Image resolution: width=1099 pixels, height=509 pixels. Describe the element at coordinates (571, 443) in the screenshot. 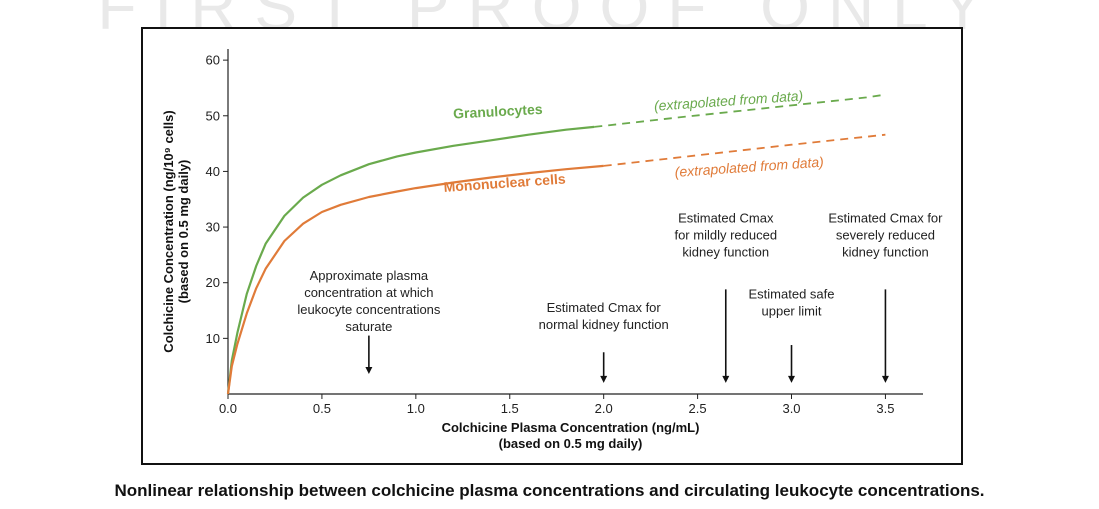

I see `x-axis-title: (based on 0.5 mg daily)` at that location.